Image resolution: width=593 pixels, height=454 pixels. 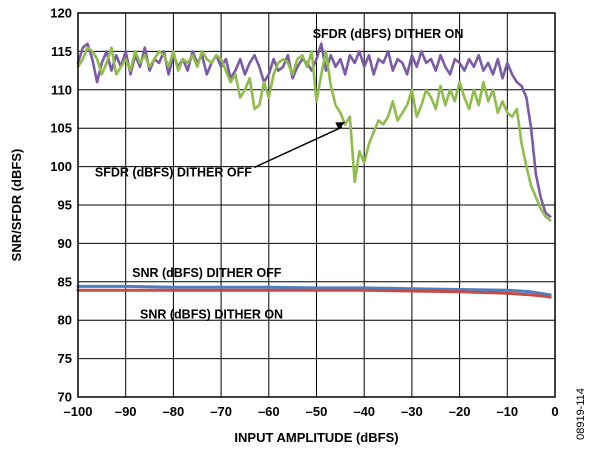 What do you see at coordinates (364, 411) in the screenshot?
I see `x-tick-label: –40` at bounding box center [364, 411].